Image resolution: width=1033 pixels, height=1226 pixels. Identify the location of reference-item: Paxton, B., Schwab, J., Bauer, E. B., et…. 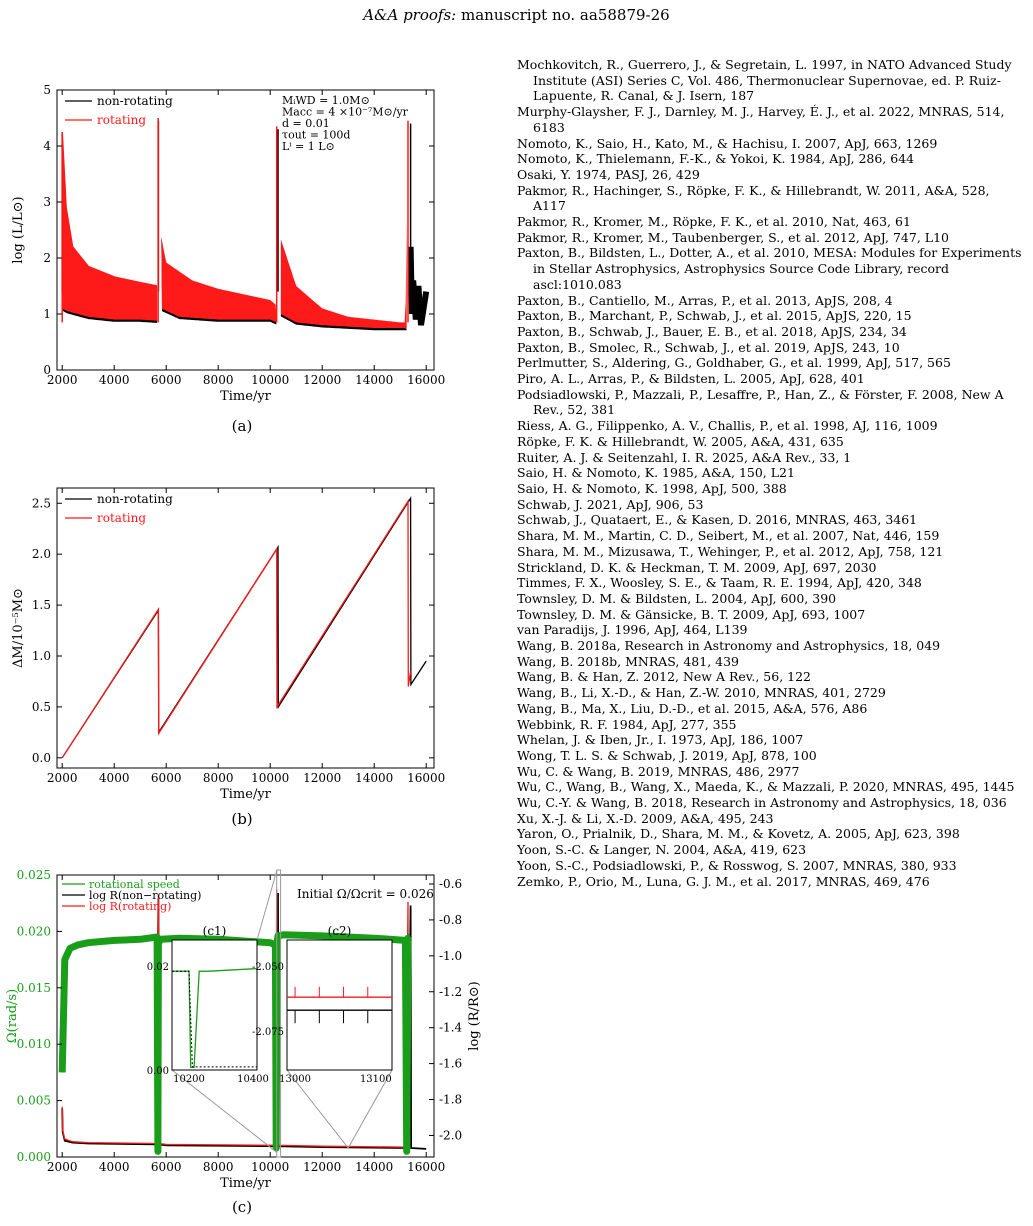
(712, 331).